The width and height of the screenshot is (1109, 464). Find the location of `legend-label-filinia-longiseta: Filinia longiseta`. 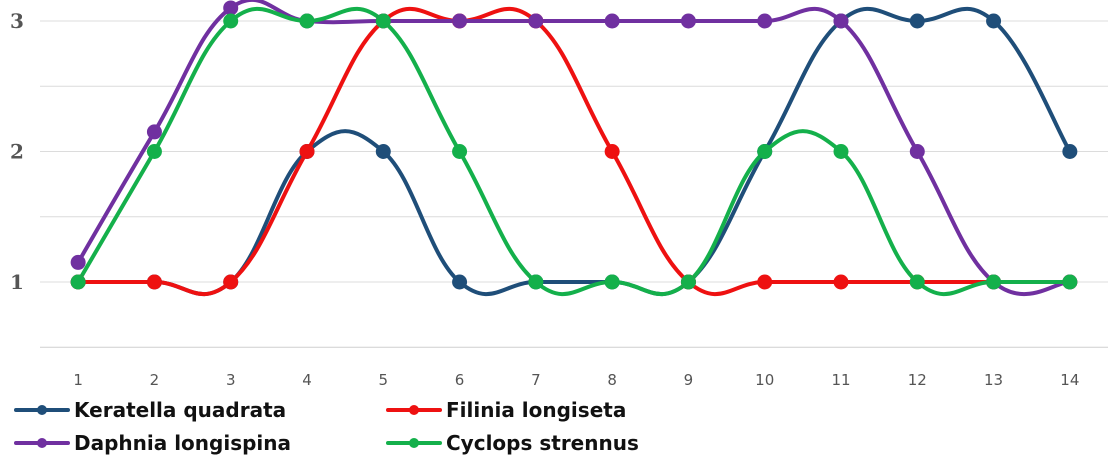

legend-label-filinia-longiseta: Filinia longiseta is located at coordinates (536, 410).